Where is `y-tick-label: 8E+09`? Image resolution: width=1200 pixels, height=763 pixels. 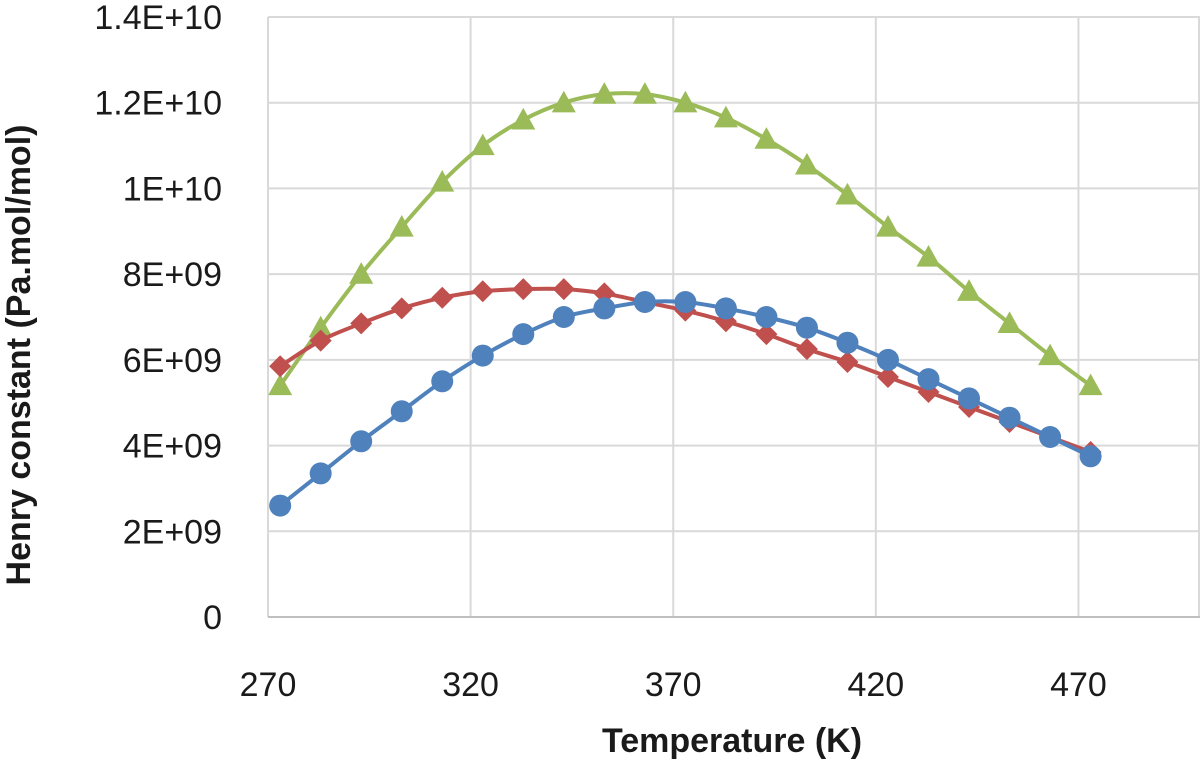 y-tick-label: 8E+09 is located at coordinates (172, 275).